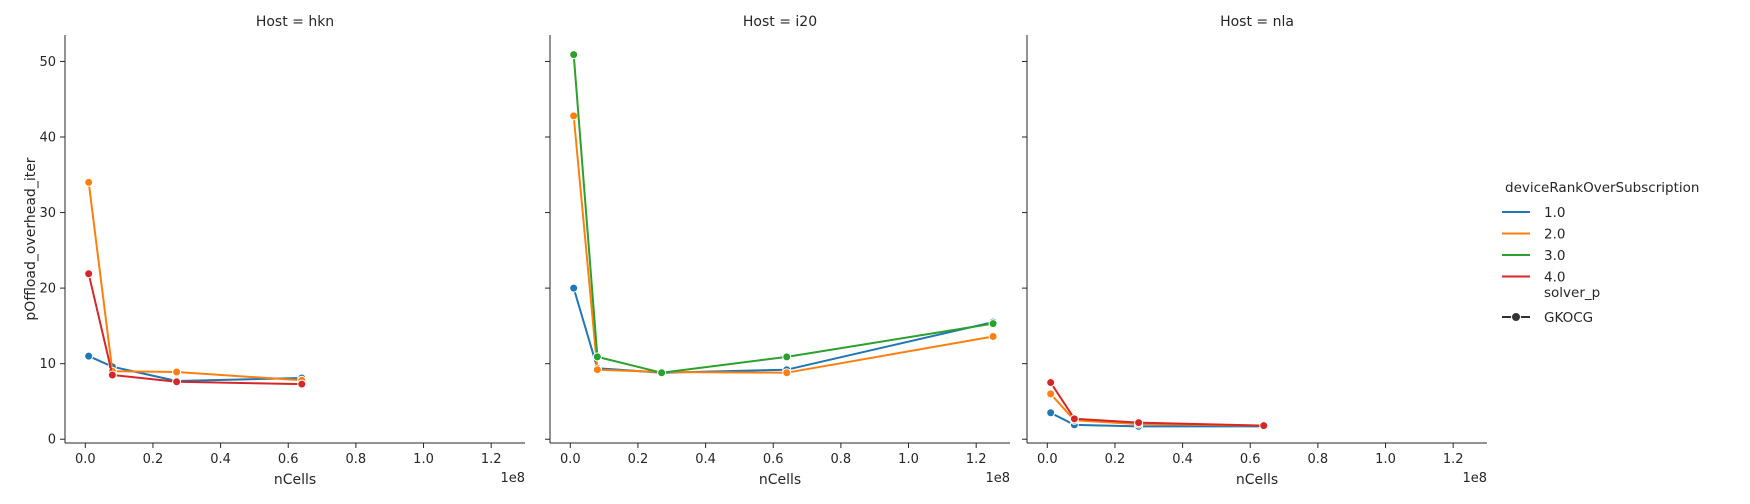 The image size is (1750, 504). Describe the element at coordinates (47, 364) in the screenshot. I see `y-tick-label: 10` at that location.